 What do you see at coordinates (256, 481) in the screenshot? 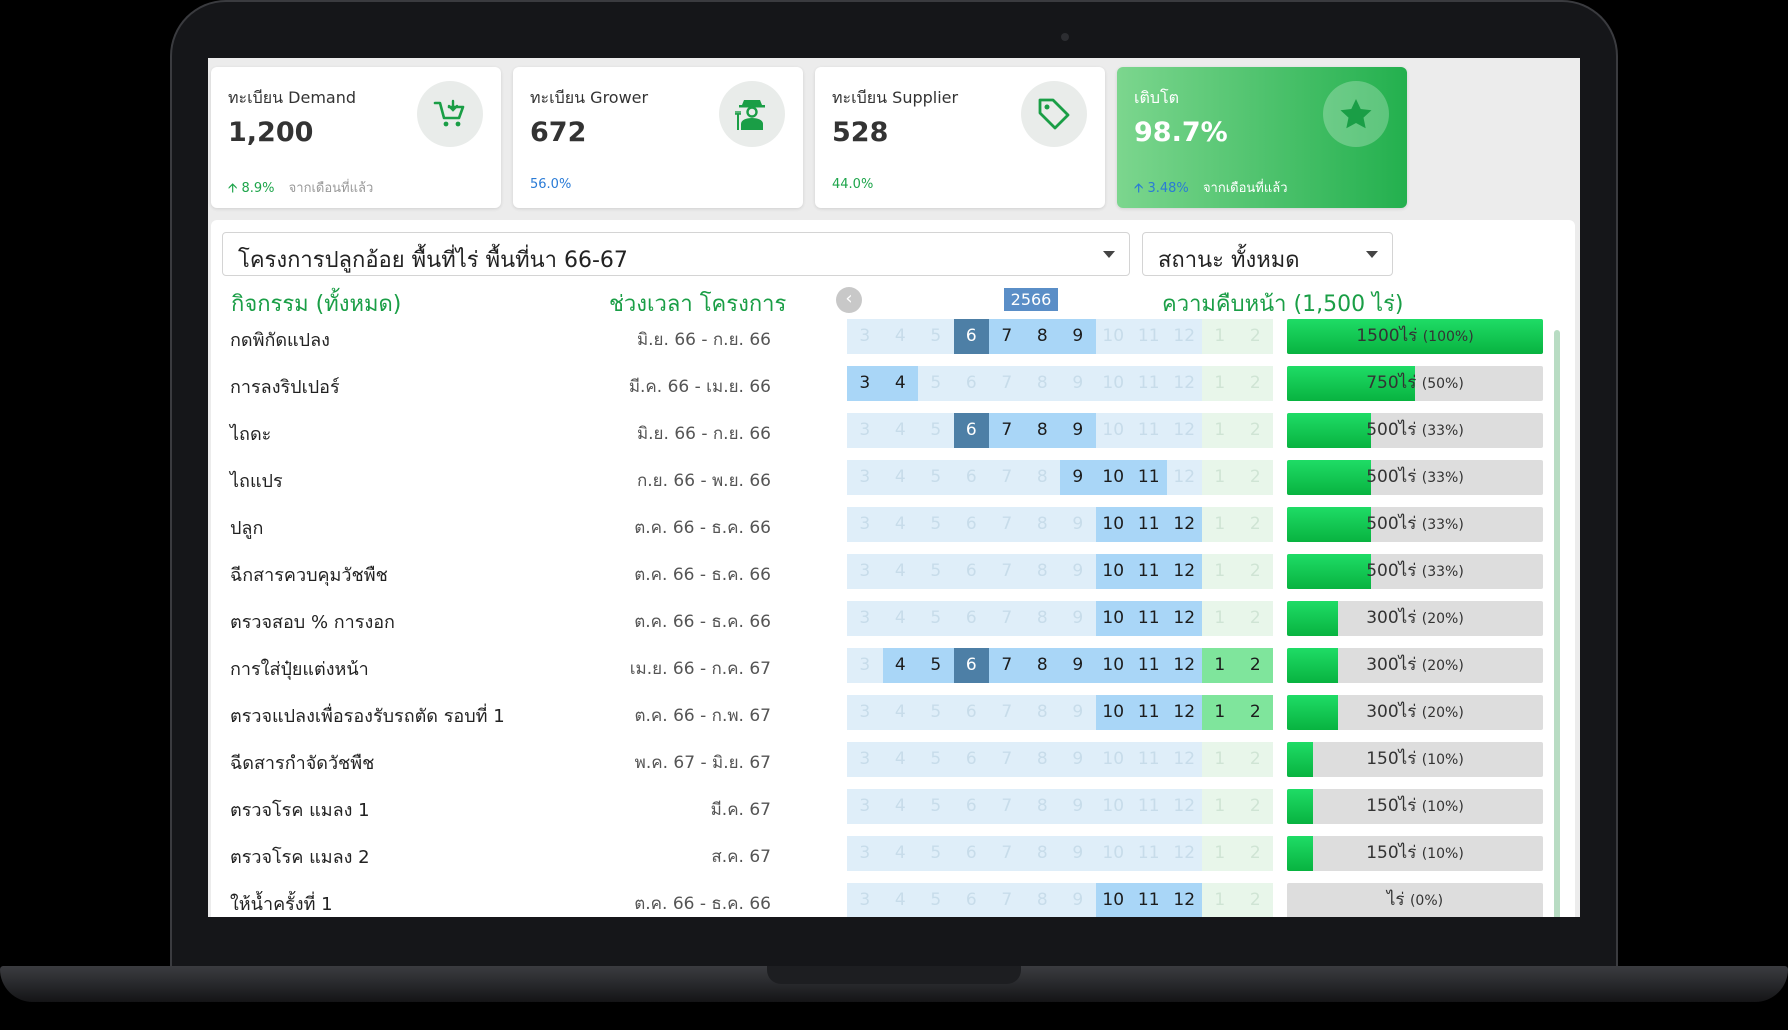
I see `activity-name: ไถแปร` at bounding box center [256, 481].